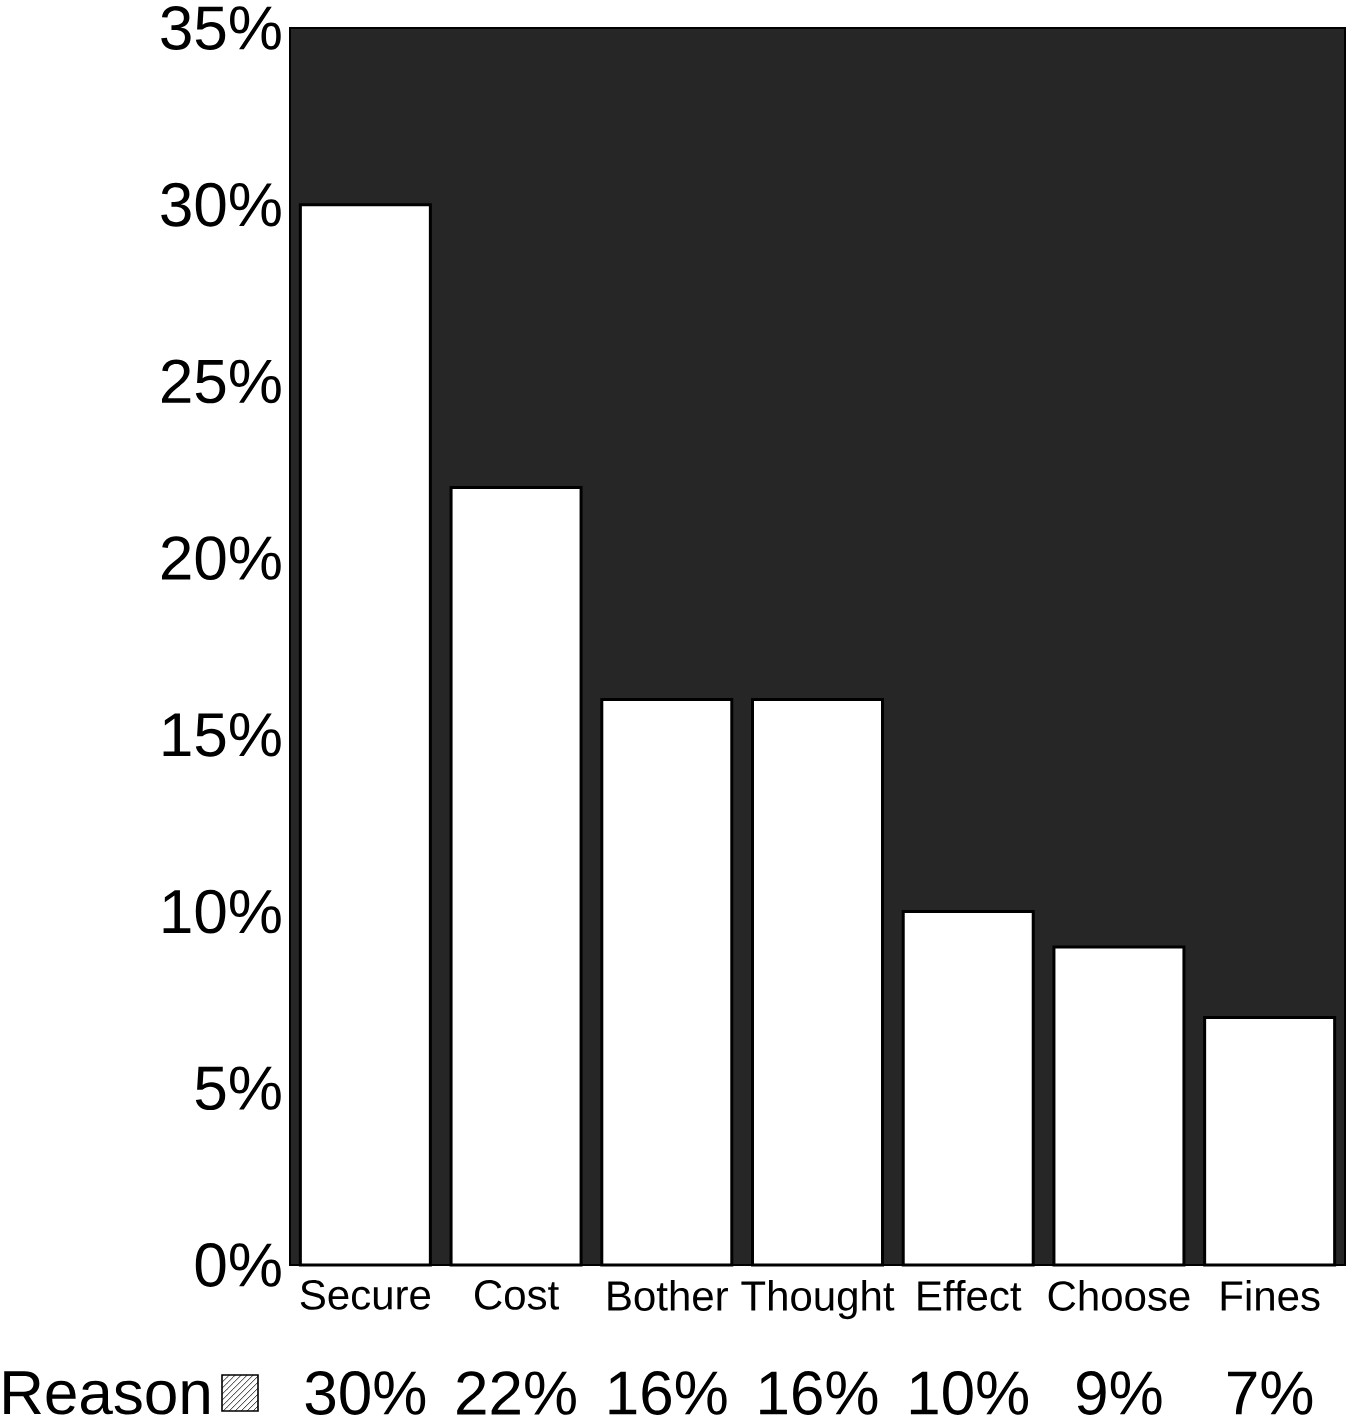 The width and height of the screenshot is (1351, 1425). Describe the element at coordinates (970, 1295) in the screenshot. I see `x-tick-label: Effect` at that location.